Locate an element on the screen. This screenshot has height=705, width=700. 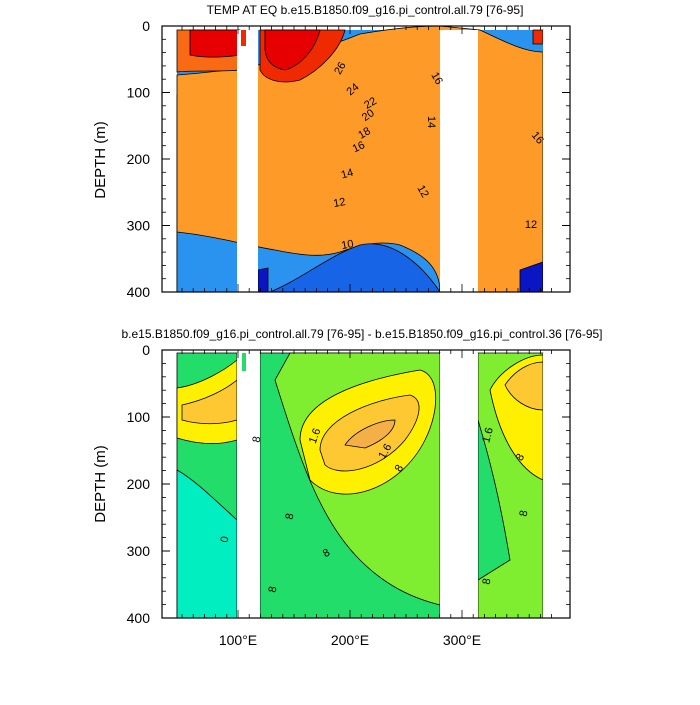
bottom-contour-label-4: 8 is located at coordinates (399, 468).